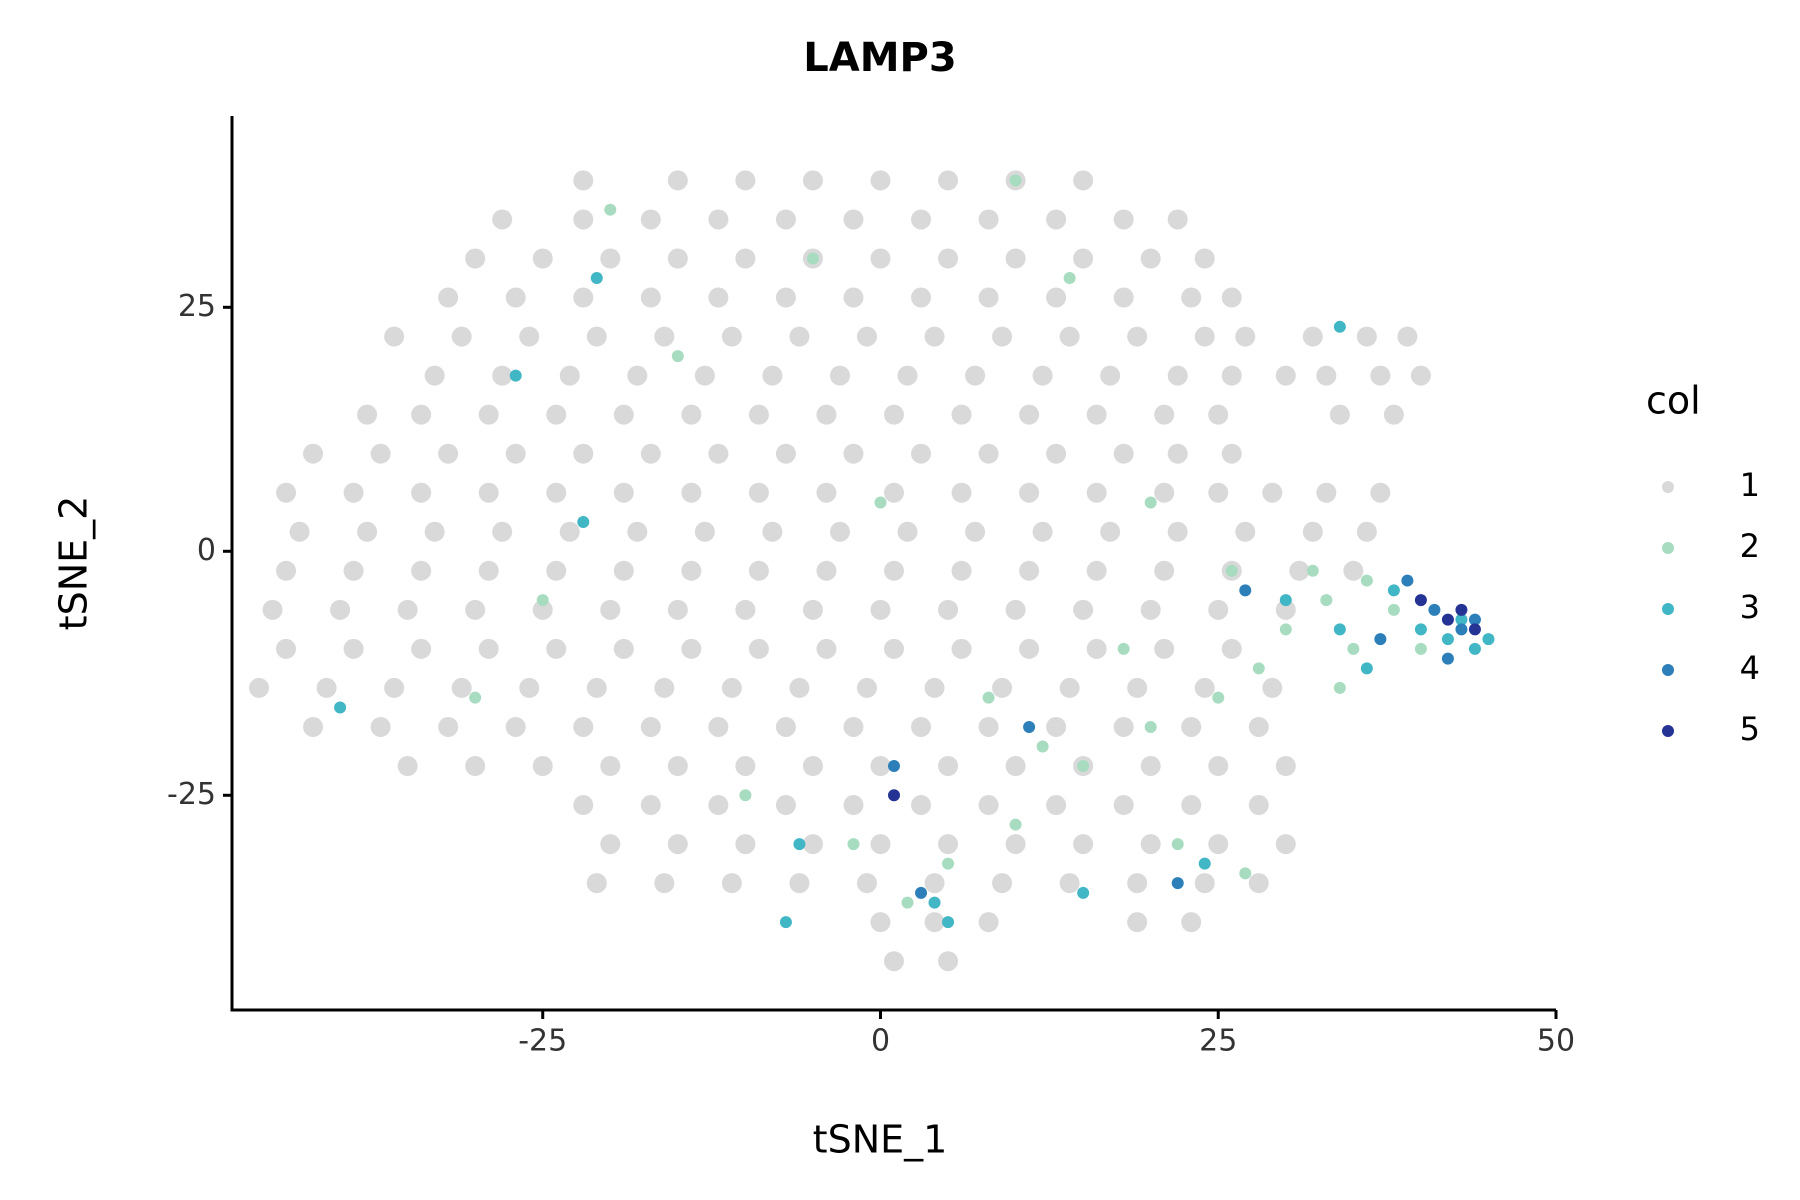  Describe the element at coordinates (206, 550) in the screenshot. I see `y-tick-label: 0` at that location.